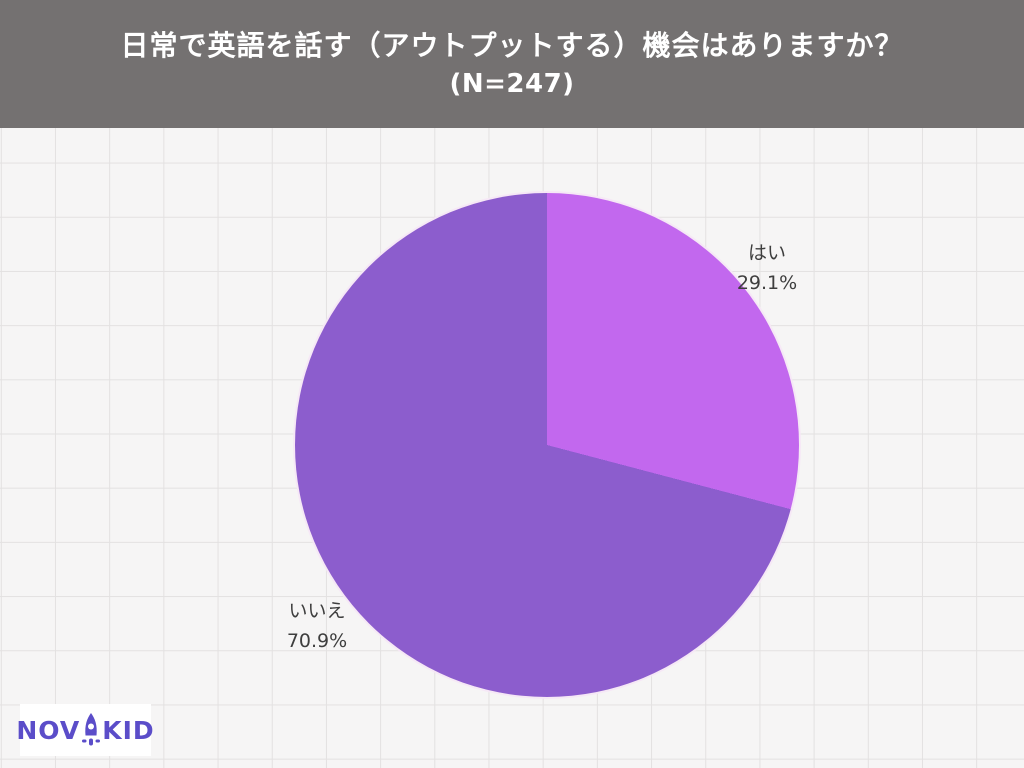 This screenshot has width=1024, height=768. Describe the element at coordinates (767, 283) in the screenshot. I see `slice-label-yes-value: 29.1%` at that location.